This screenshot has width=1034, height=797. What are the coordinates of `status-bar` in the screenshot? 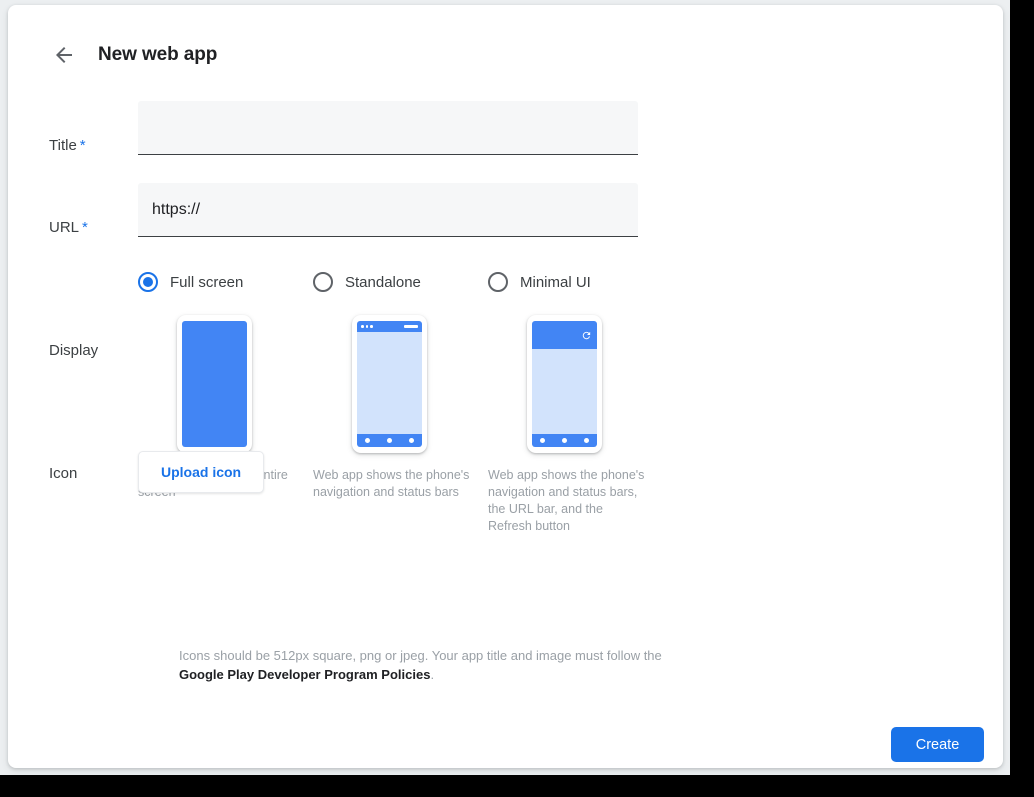 It's located at (389, 326).